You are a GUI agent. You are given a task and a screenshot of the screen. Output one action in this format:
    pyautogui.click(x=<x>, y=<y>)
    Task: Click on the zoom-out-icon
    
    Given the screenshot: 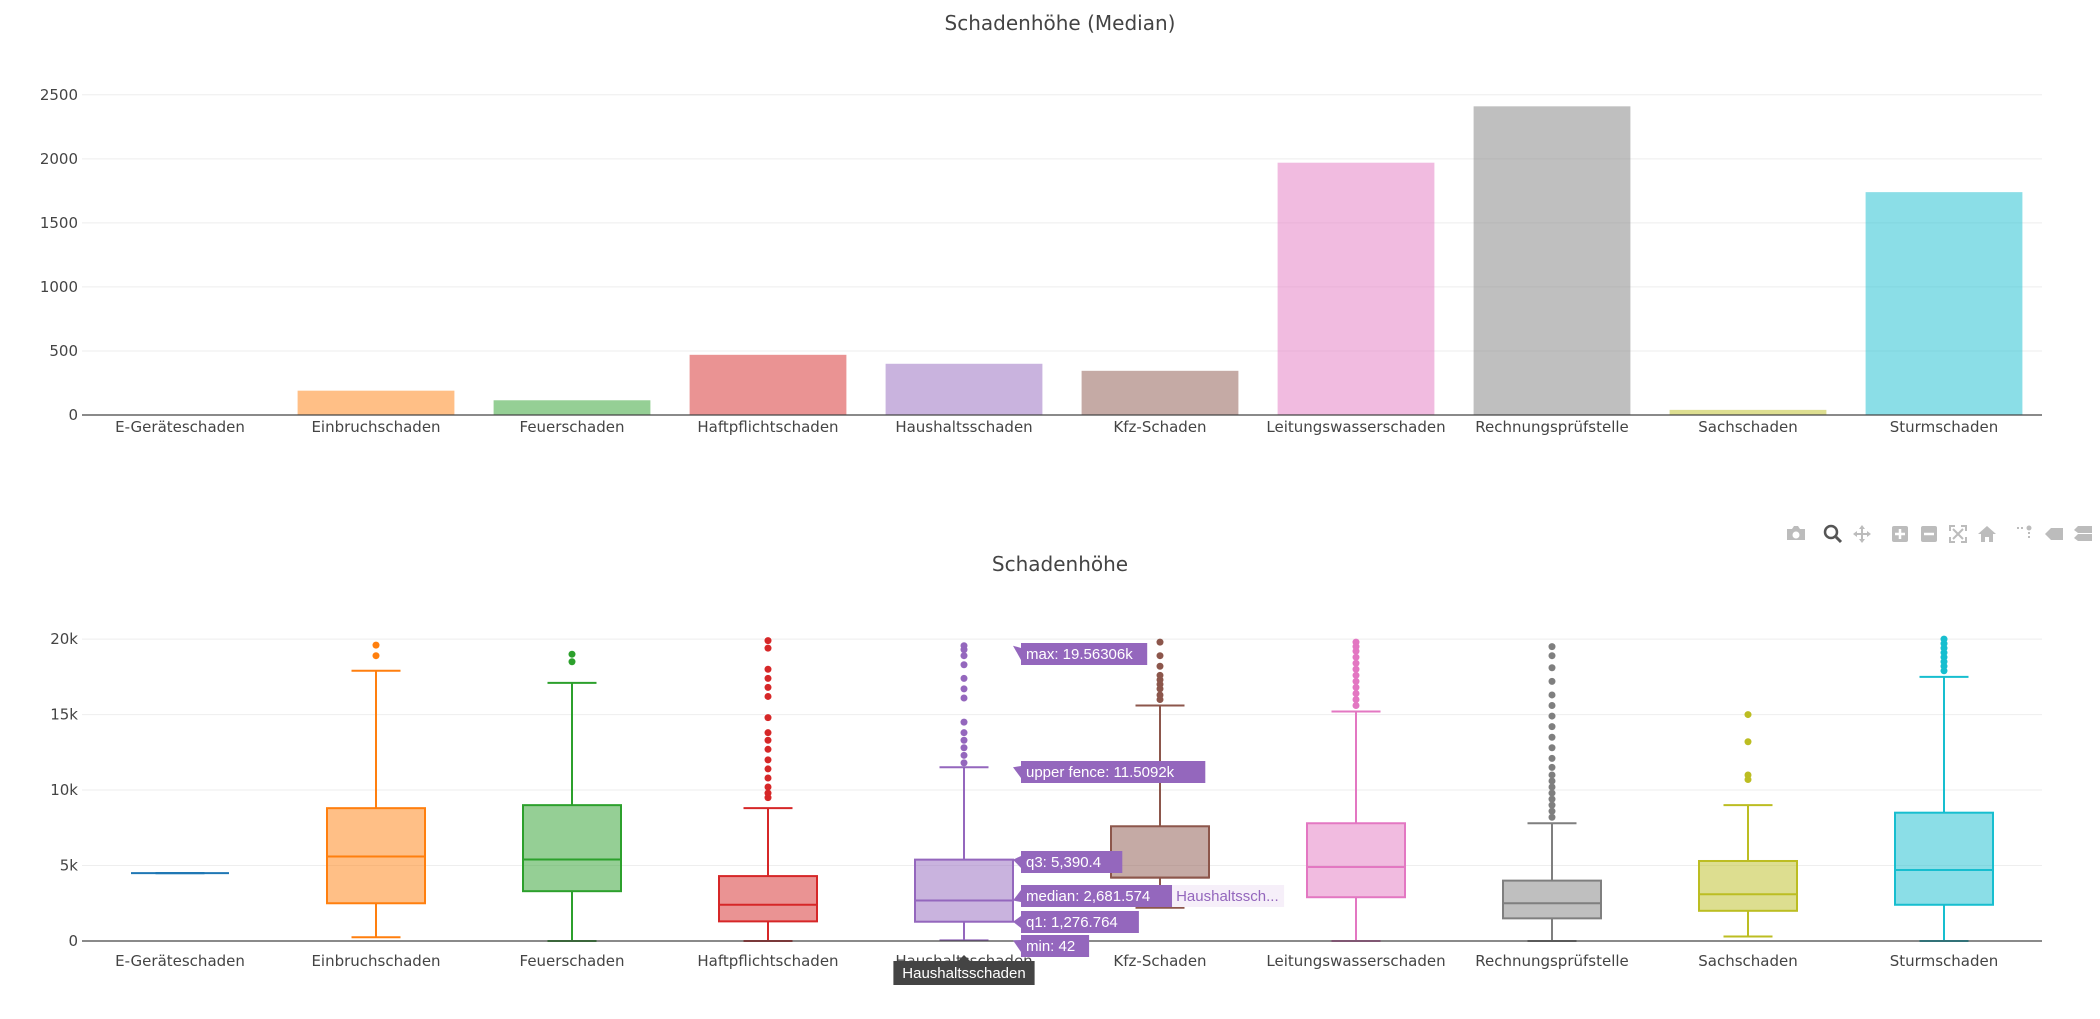 What is the action you would take?
    pyautogui.click(x=1929, y=534)
    